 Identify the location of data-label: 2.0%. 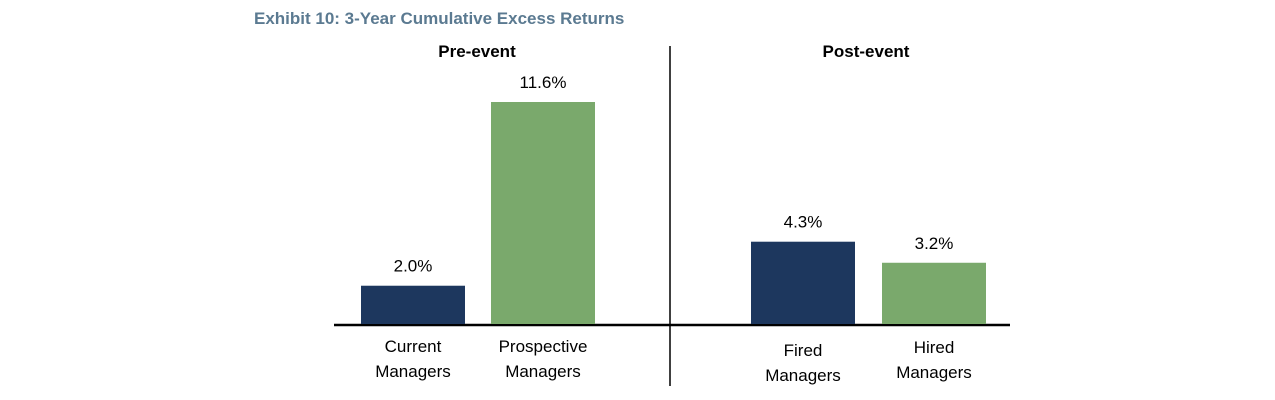
(413, 266).